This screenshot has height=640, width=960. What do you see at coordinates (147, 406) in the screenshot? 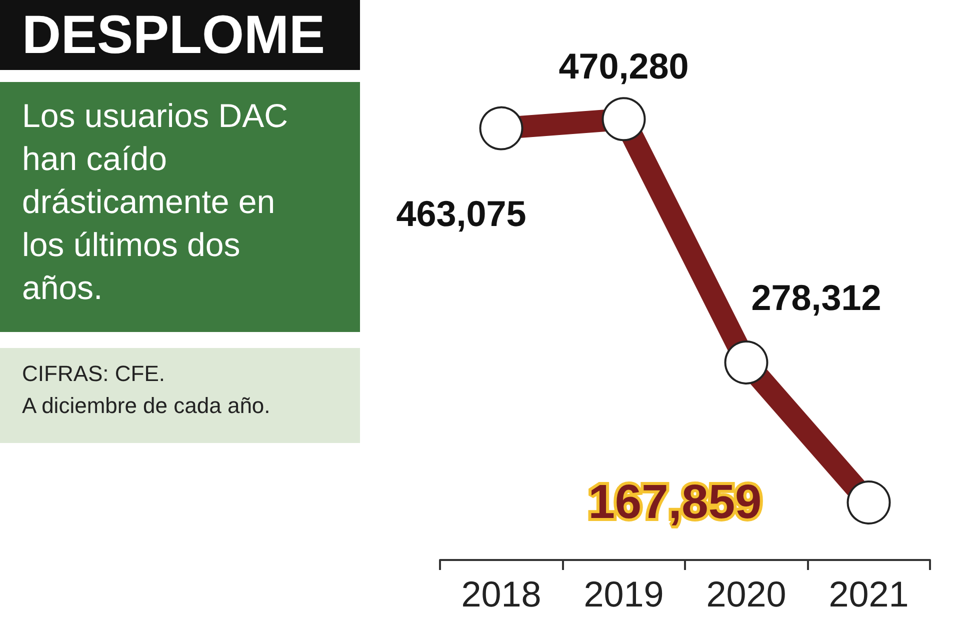
I see `text: A diciembre de cada año.` at bounding box center [147, 406].